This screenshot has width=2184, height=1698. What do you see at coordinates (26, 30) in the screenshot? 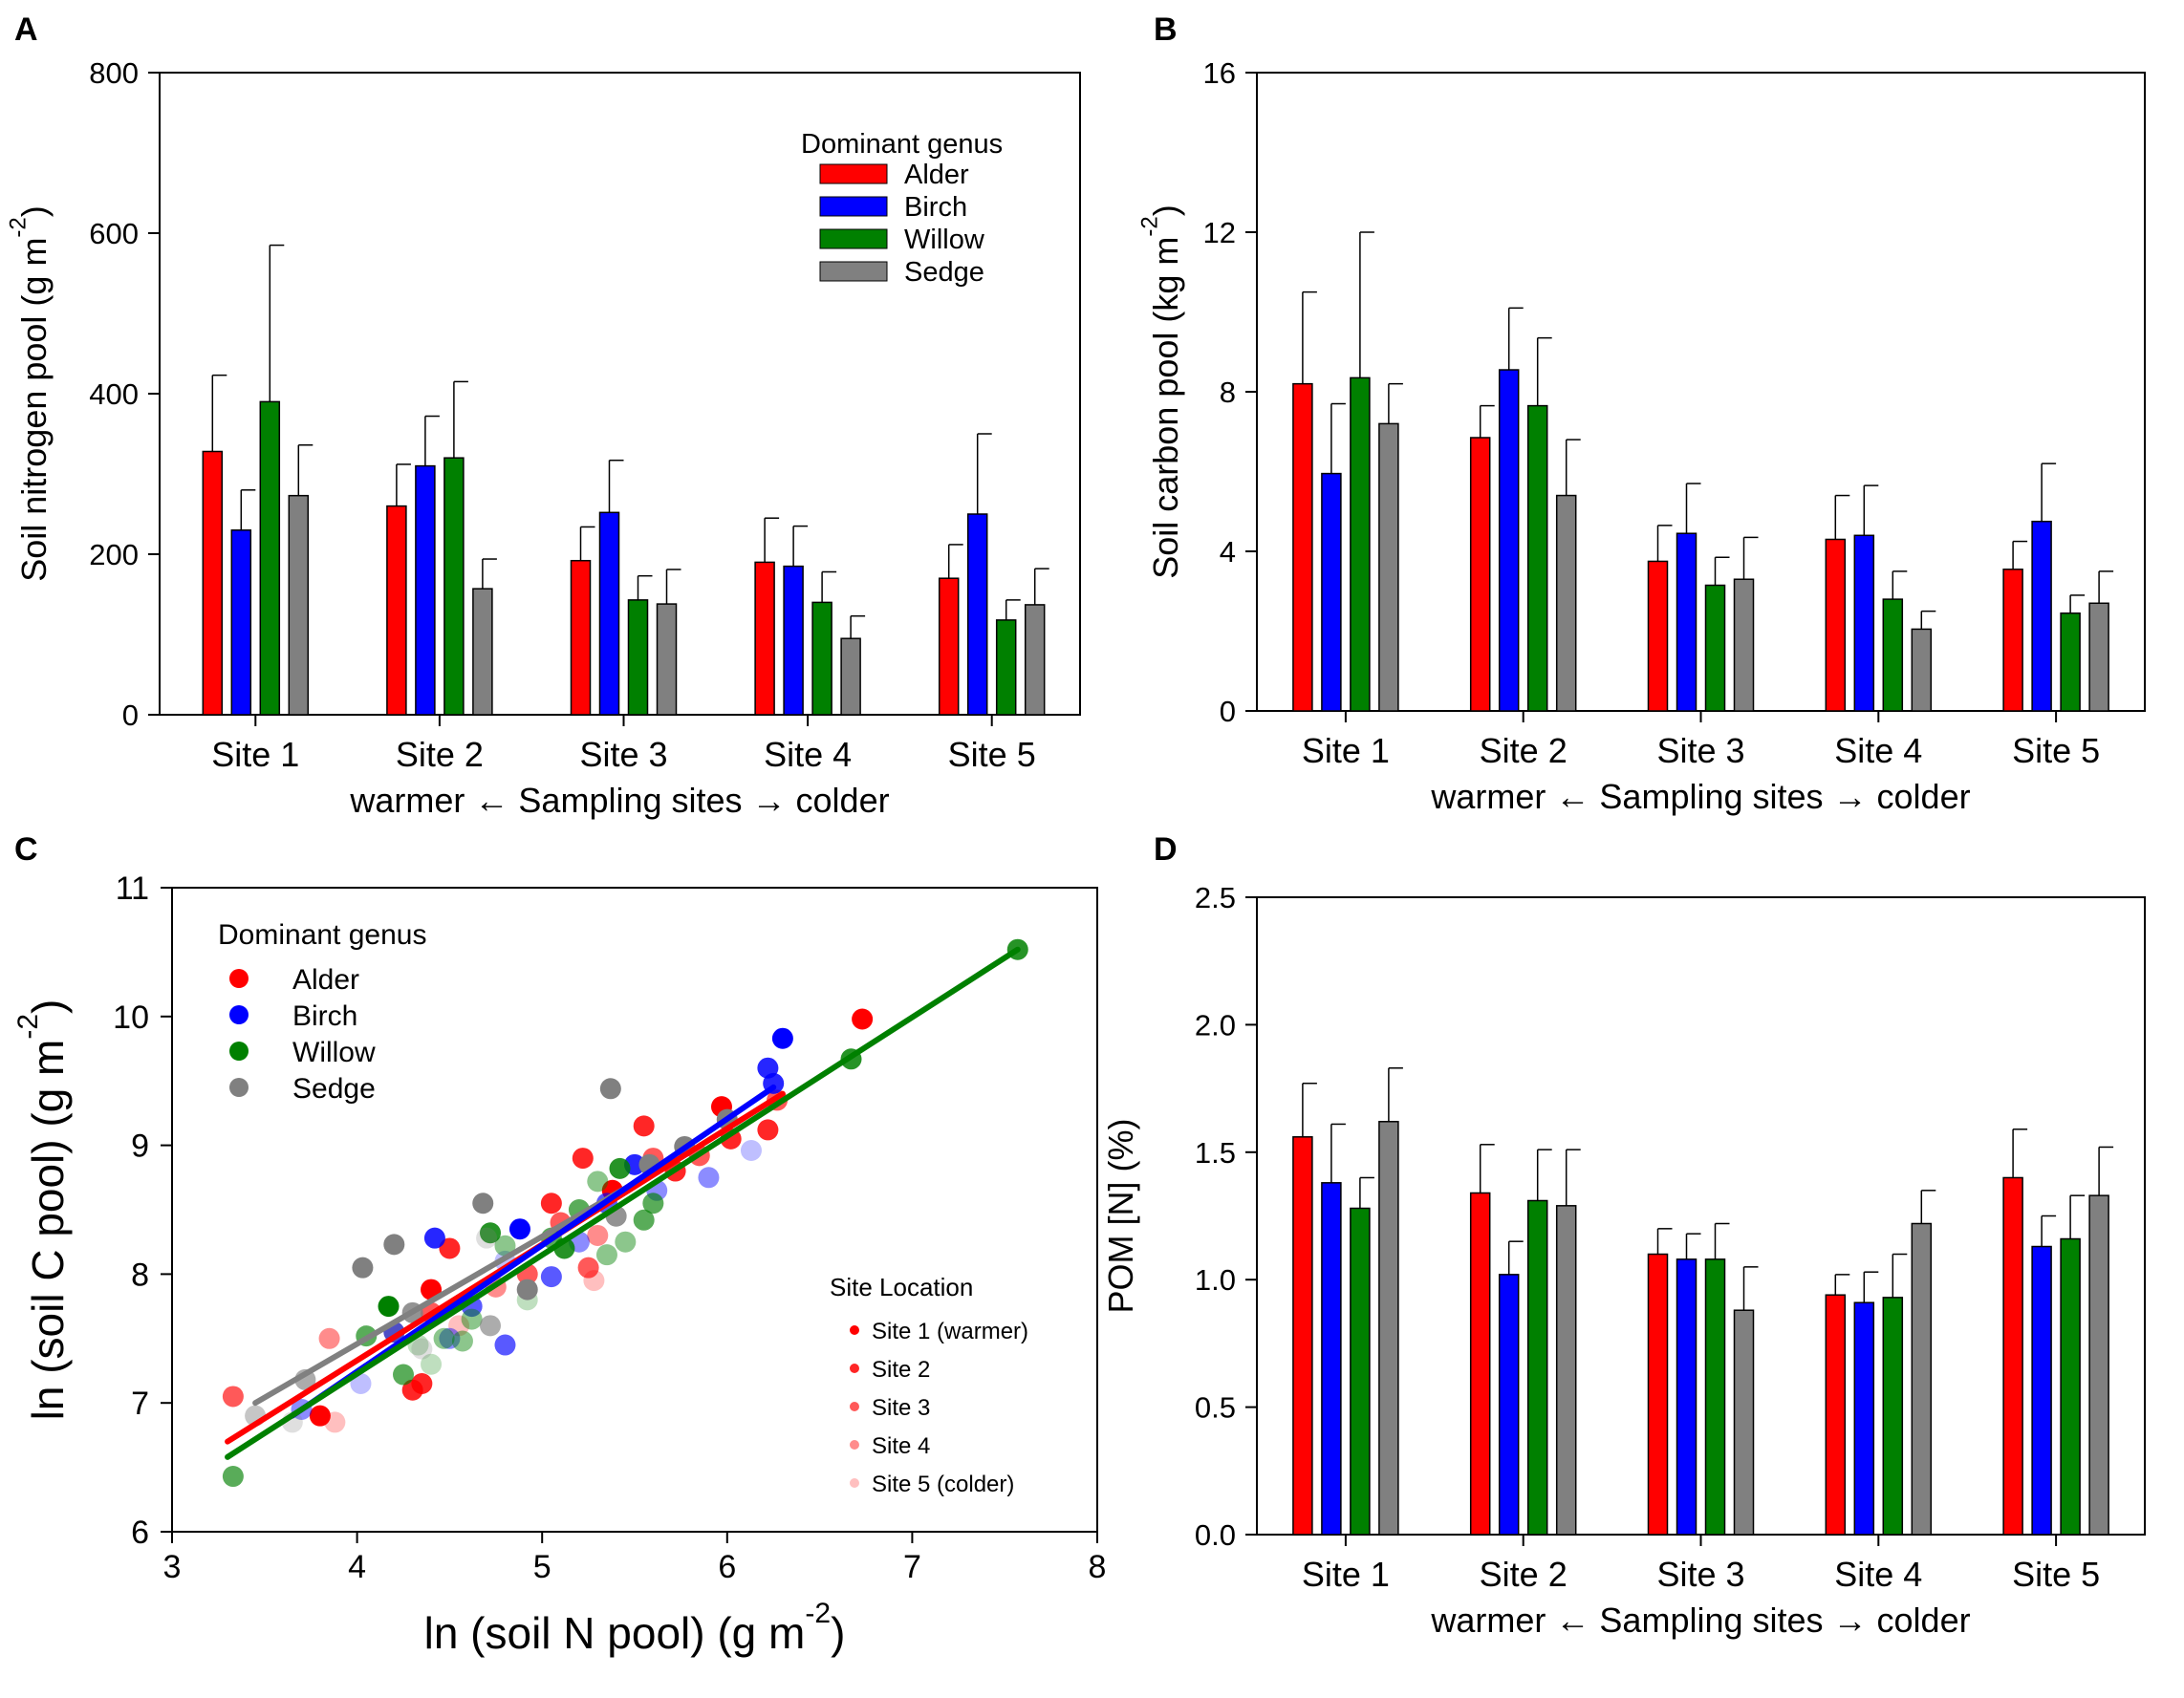
I see `panel-label-A: A` at bounding box center [26, 30].